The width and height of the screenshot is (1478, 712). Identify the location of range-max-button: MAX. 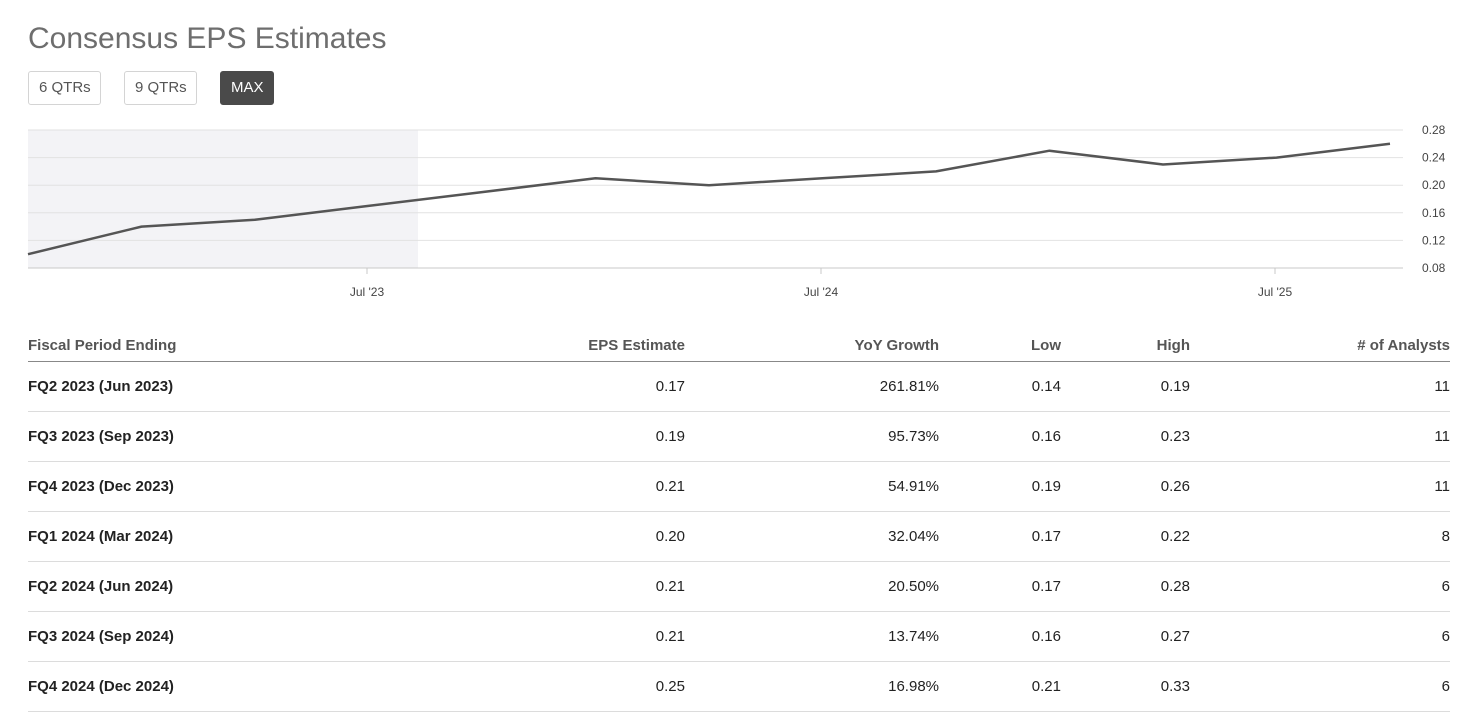
(247, 88).